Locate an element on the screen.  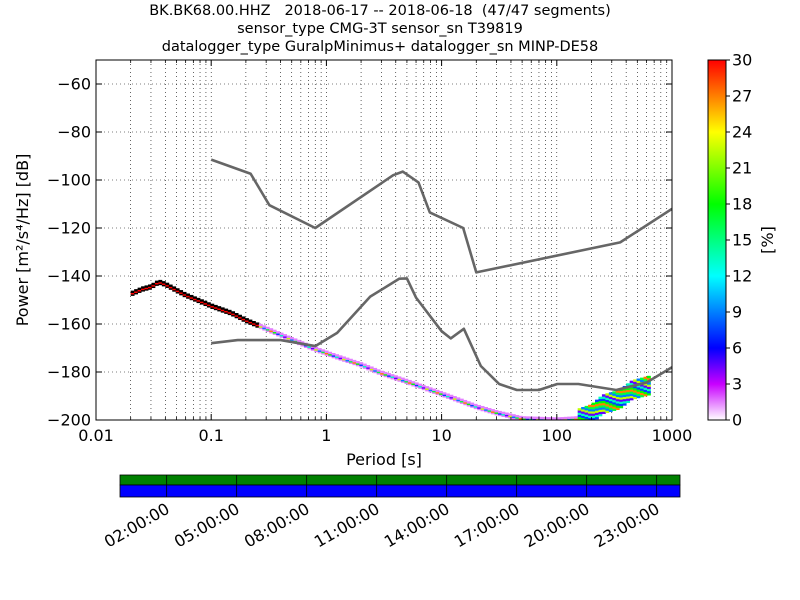
psd-coverage-bar is located at coordinates (400, 491).